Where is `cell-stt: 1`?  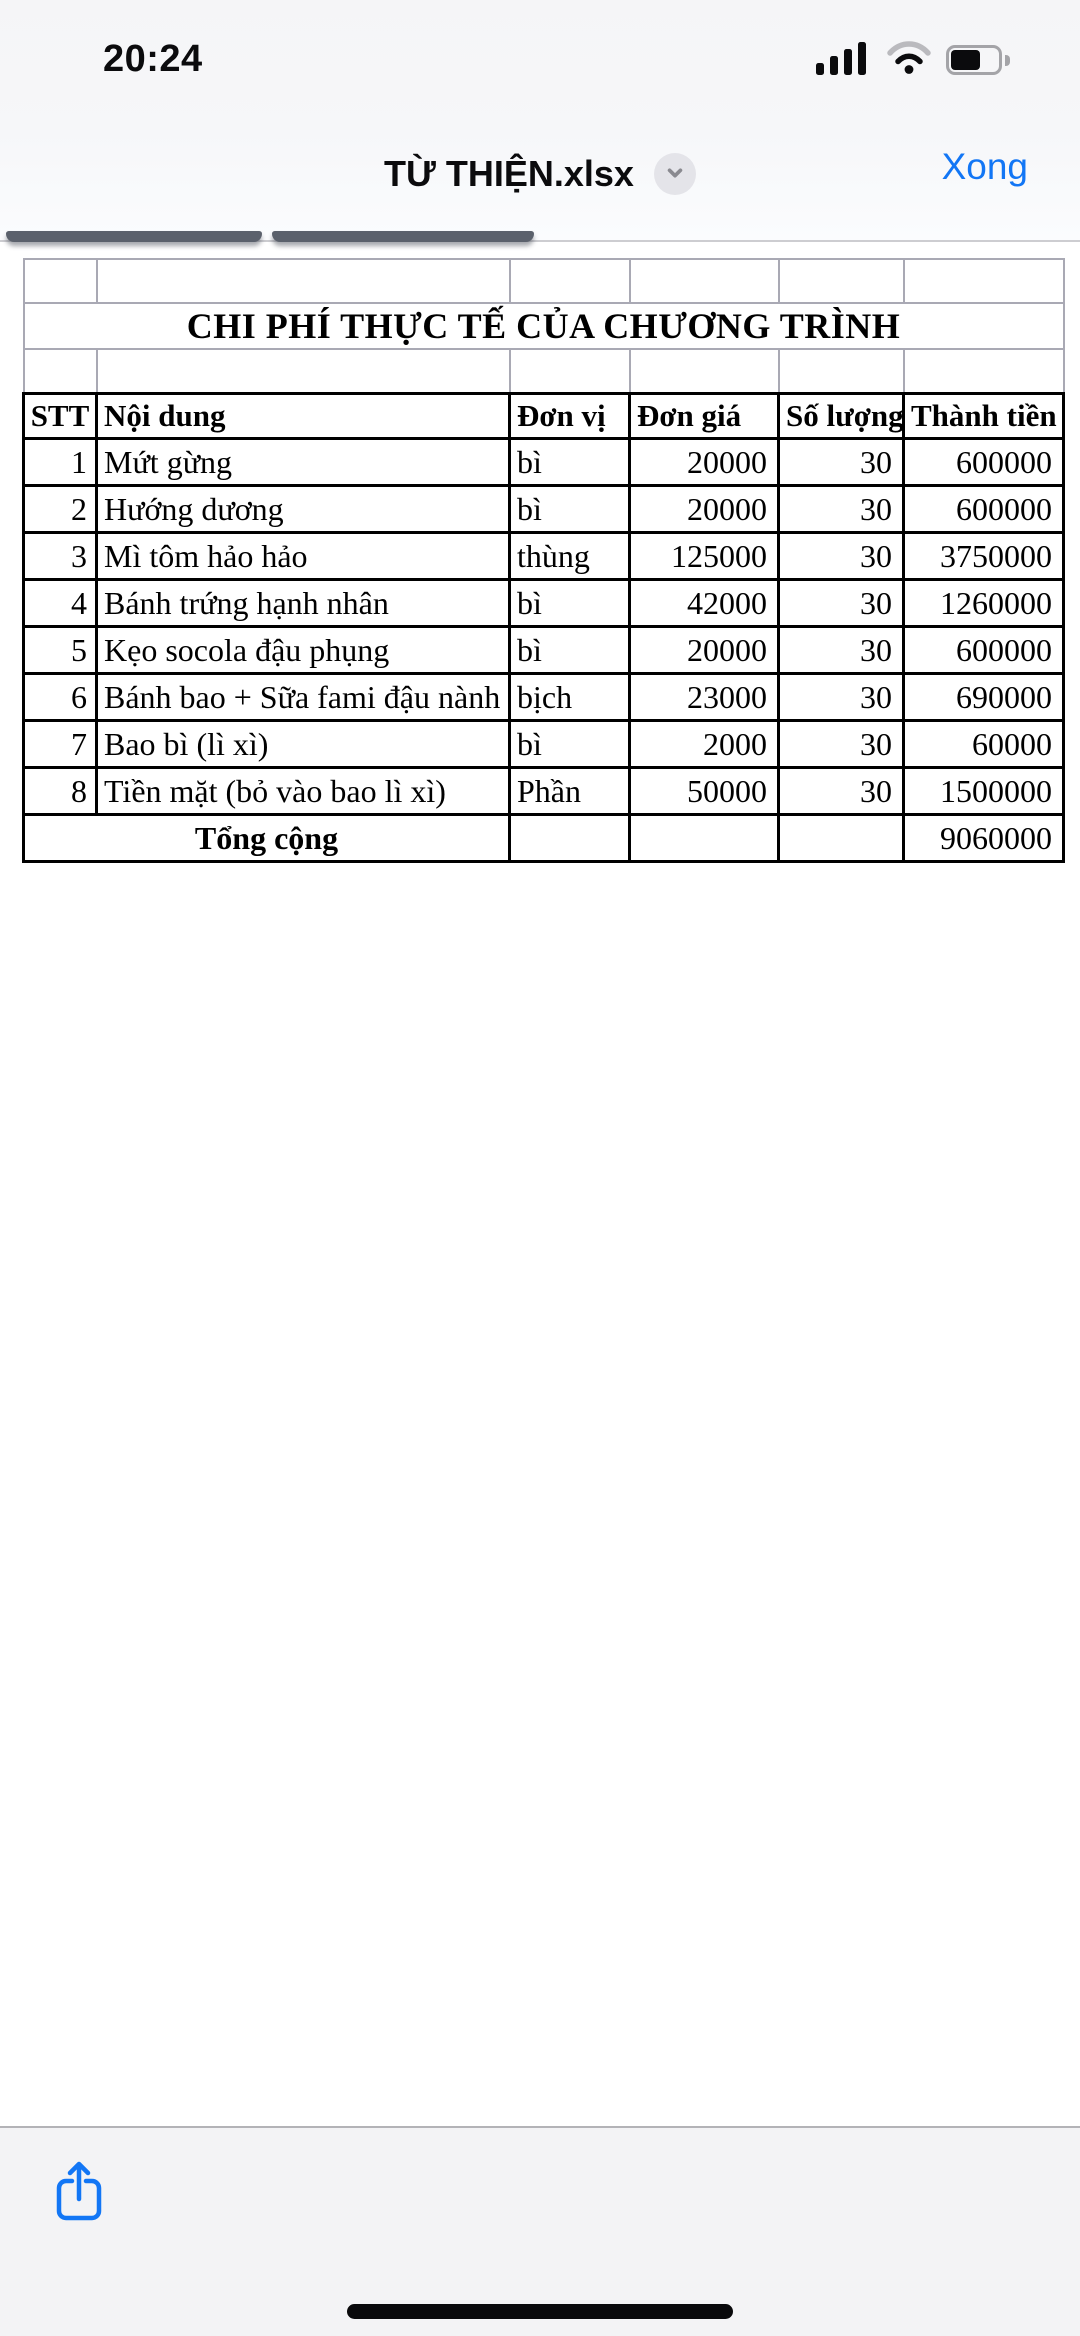 cell-stt: 1 is located at coordinates (60, 462).